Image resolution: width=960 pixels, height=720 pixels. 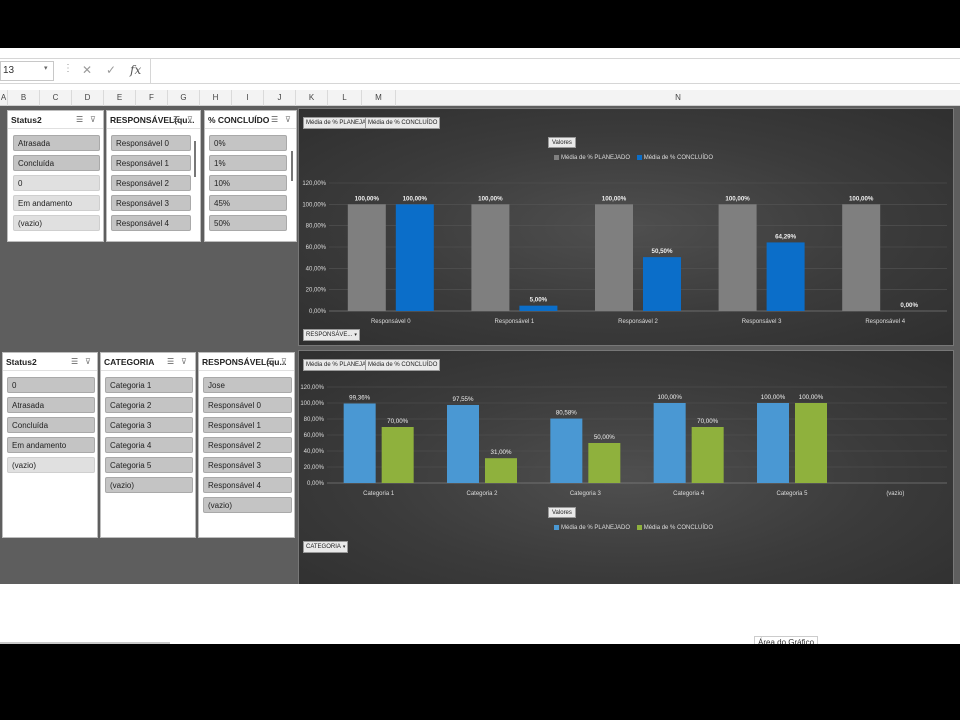 What do you see at coordinates (149, 385) in the screenshot?
I see `slicer-item: Categoria 1` at bounding box center [149, 385].